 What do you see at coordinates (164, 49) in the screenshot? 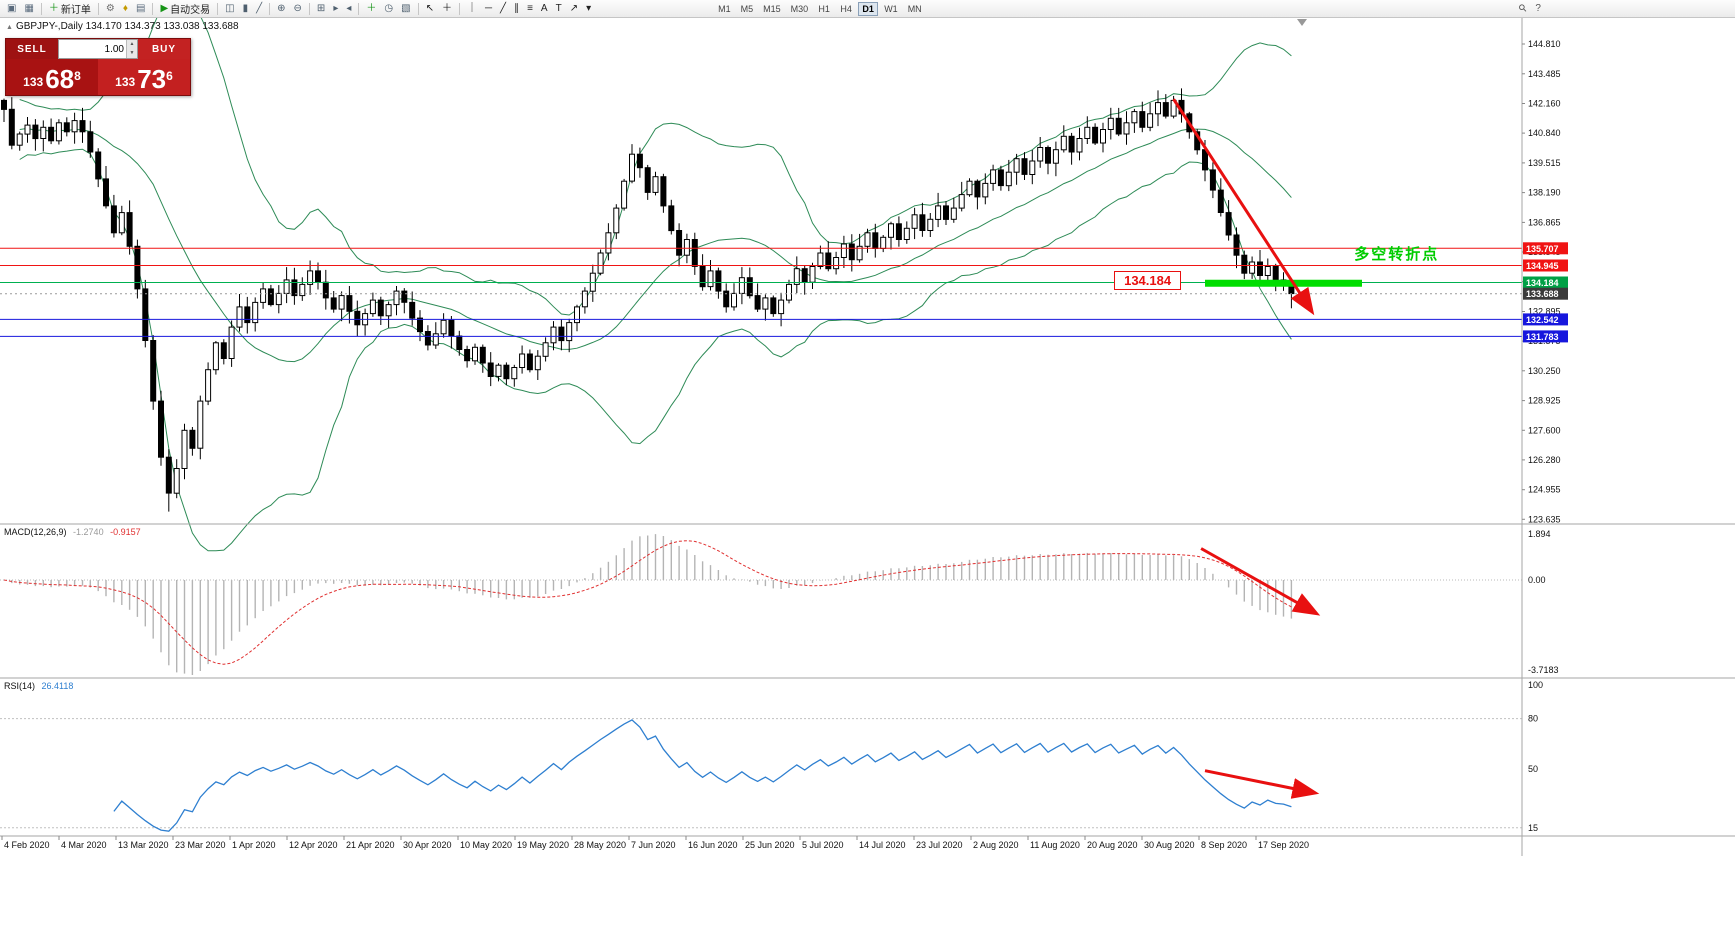
I see `buy-button: BUY` at bounding box center [164, 49].